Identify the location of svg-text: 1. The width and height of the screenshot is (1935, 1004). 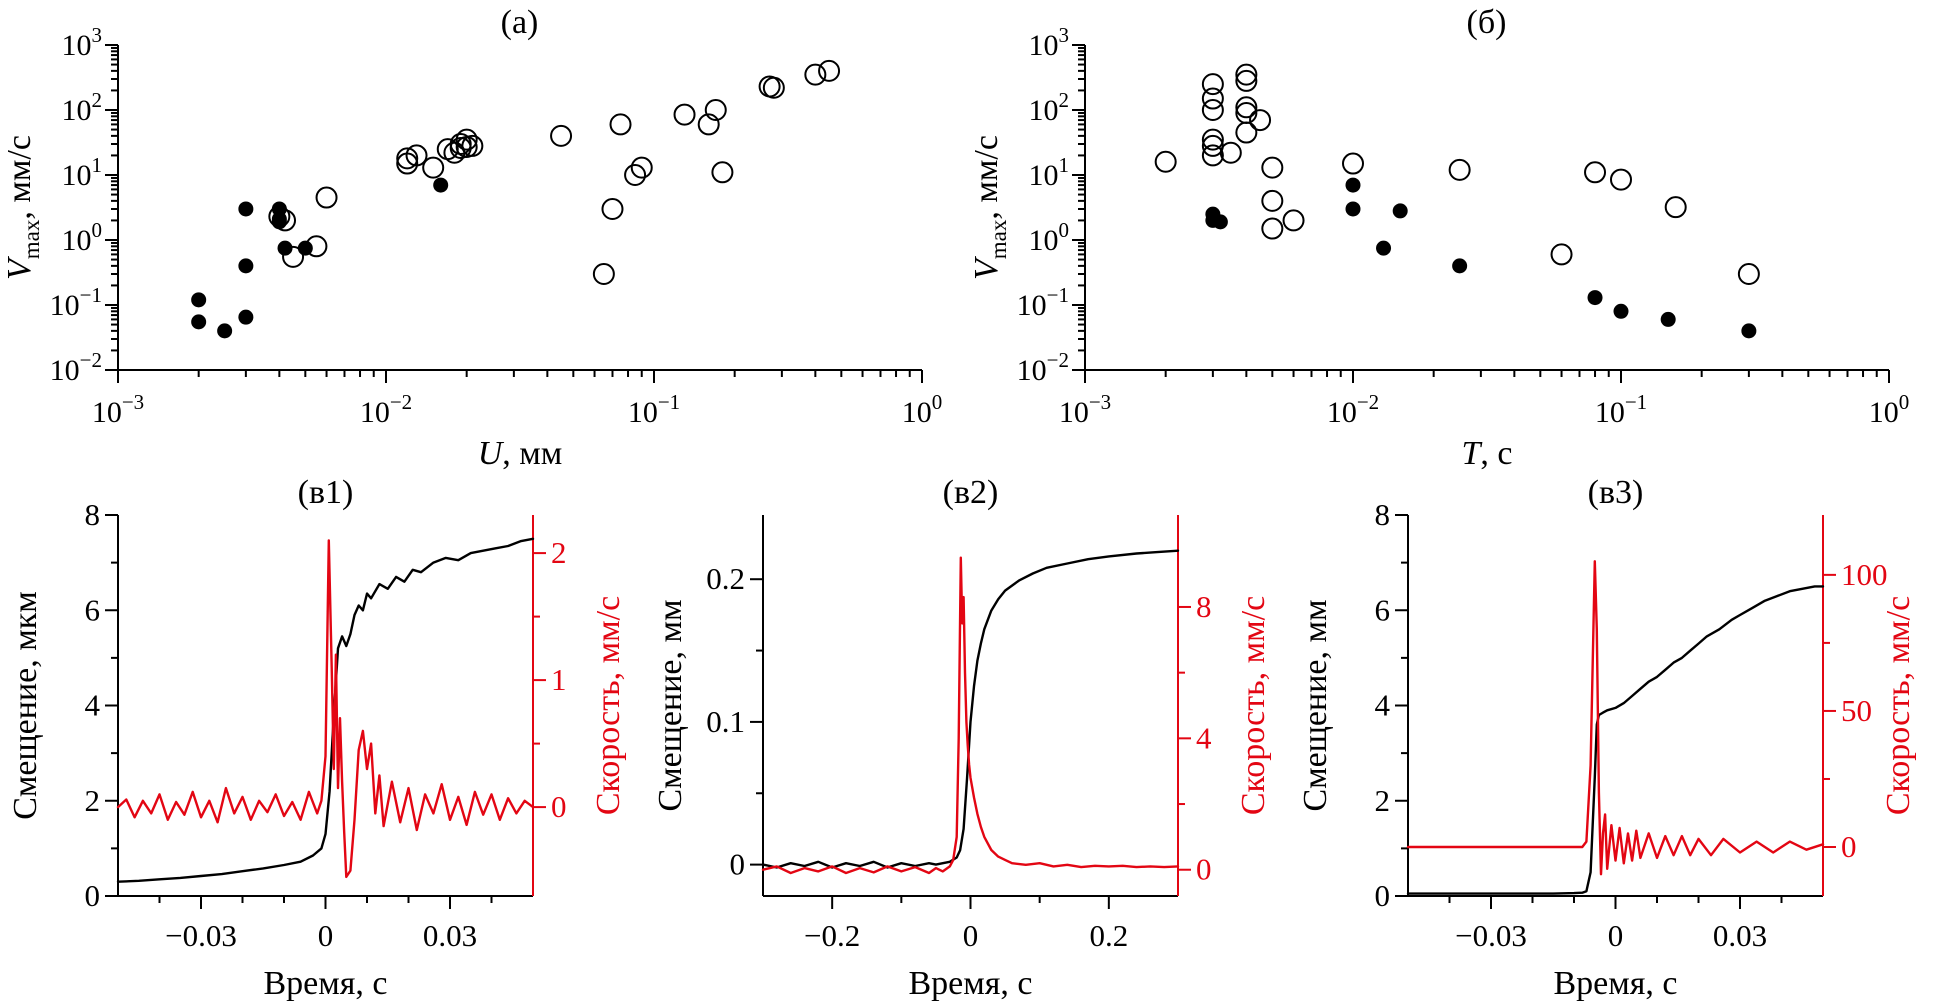
(559, 679).